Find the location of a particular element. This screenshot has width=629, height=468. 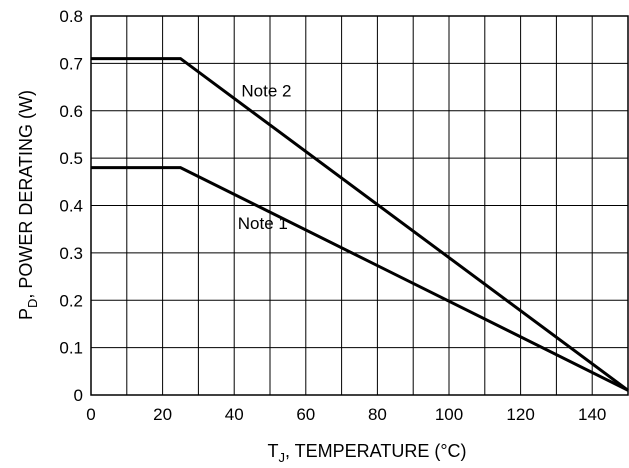

y-tick-label: 0.5 is located at coordinates (71, 158).